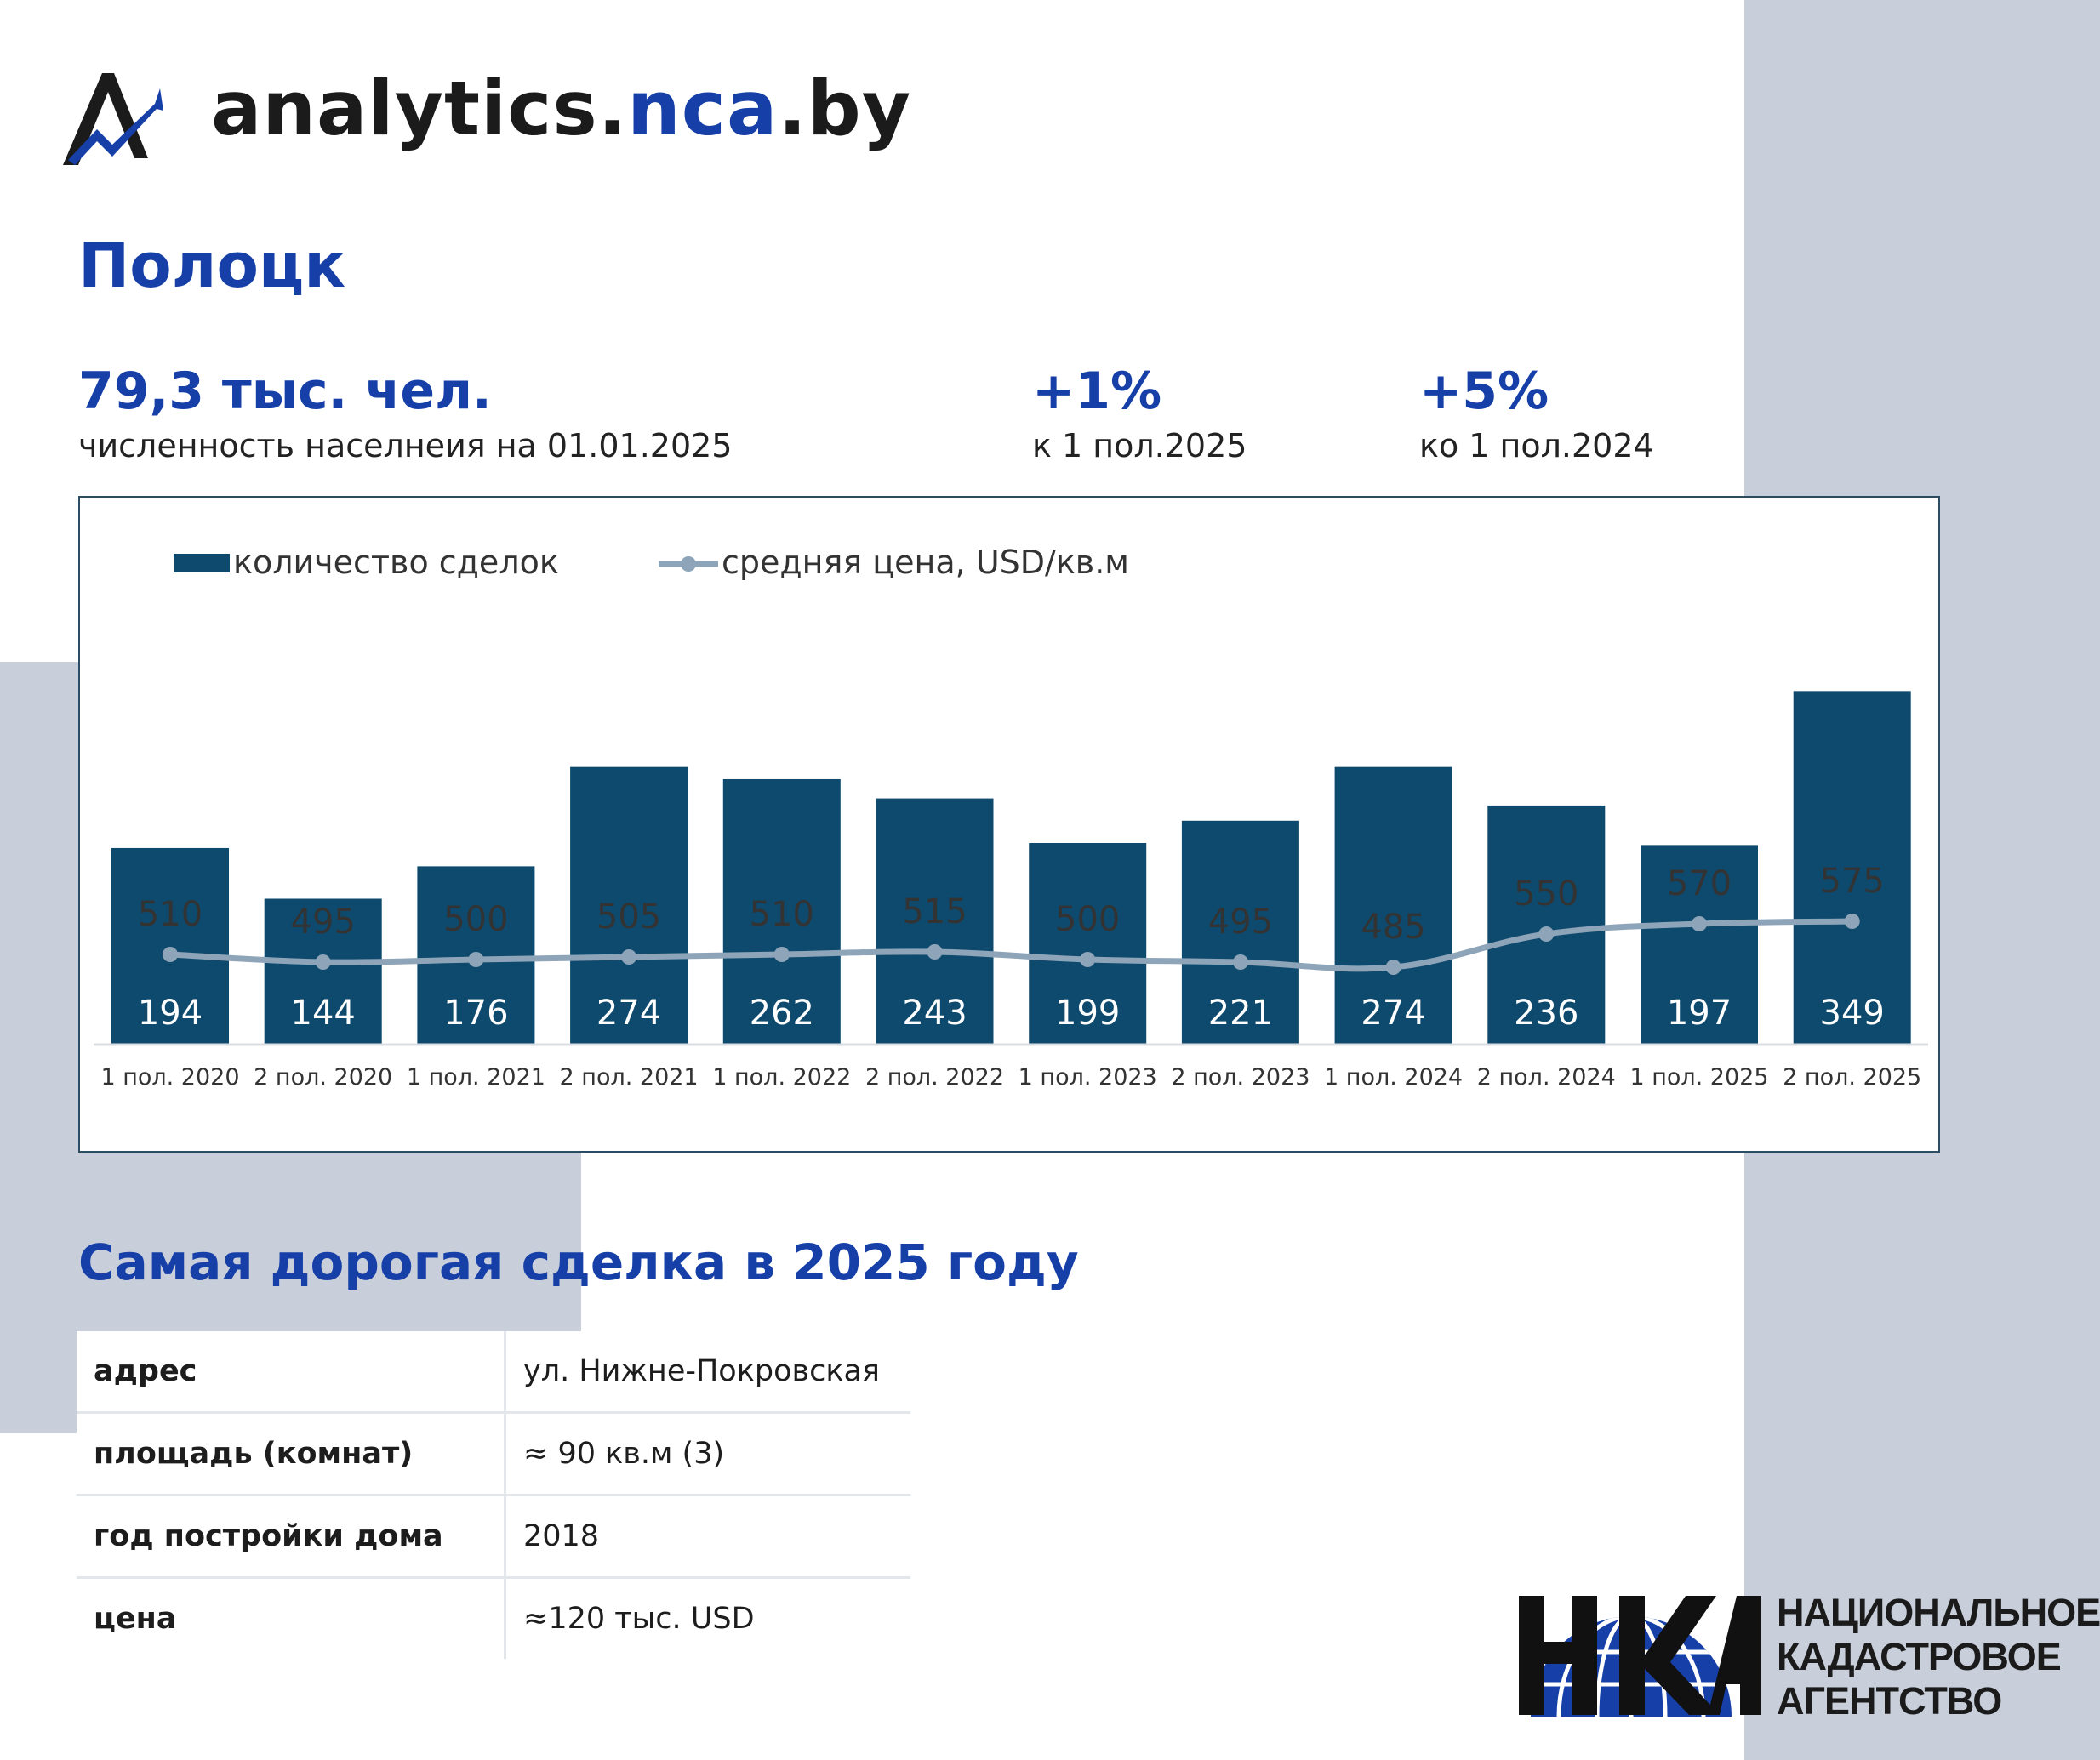  Describe the element at coordinates (1546, 1013) in the screenshot. I see `bar-value-label: 236` at that location.